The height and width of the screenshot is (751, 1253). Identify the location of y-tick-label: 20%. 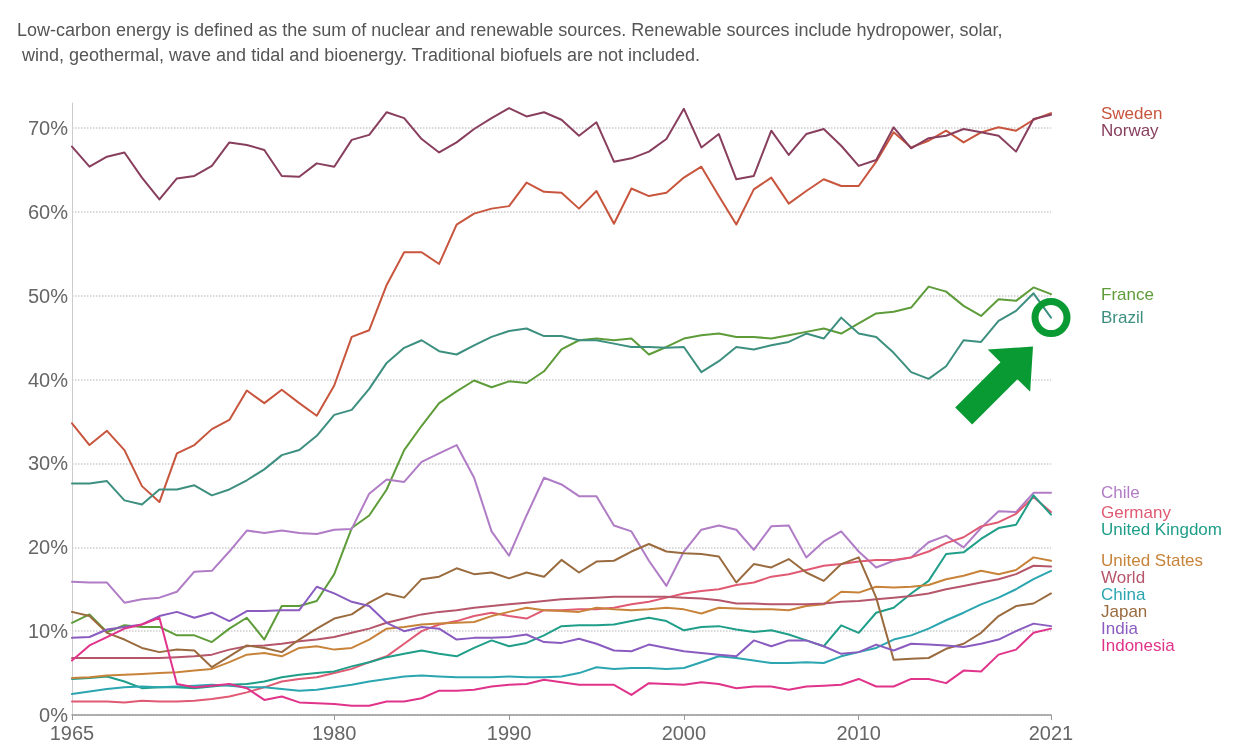
(48, 547).